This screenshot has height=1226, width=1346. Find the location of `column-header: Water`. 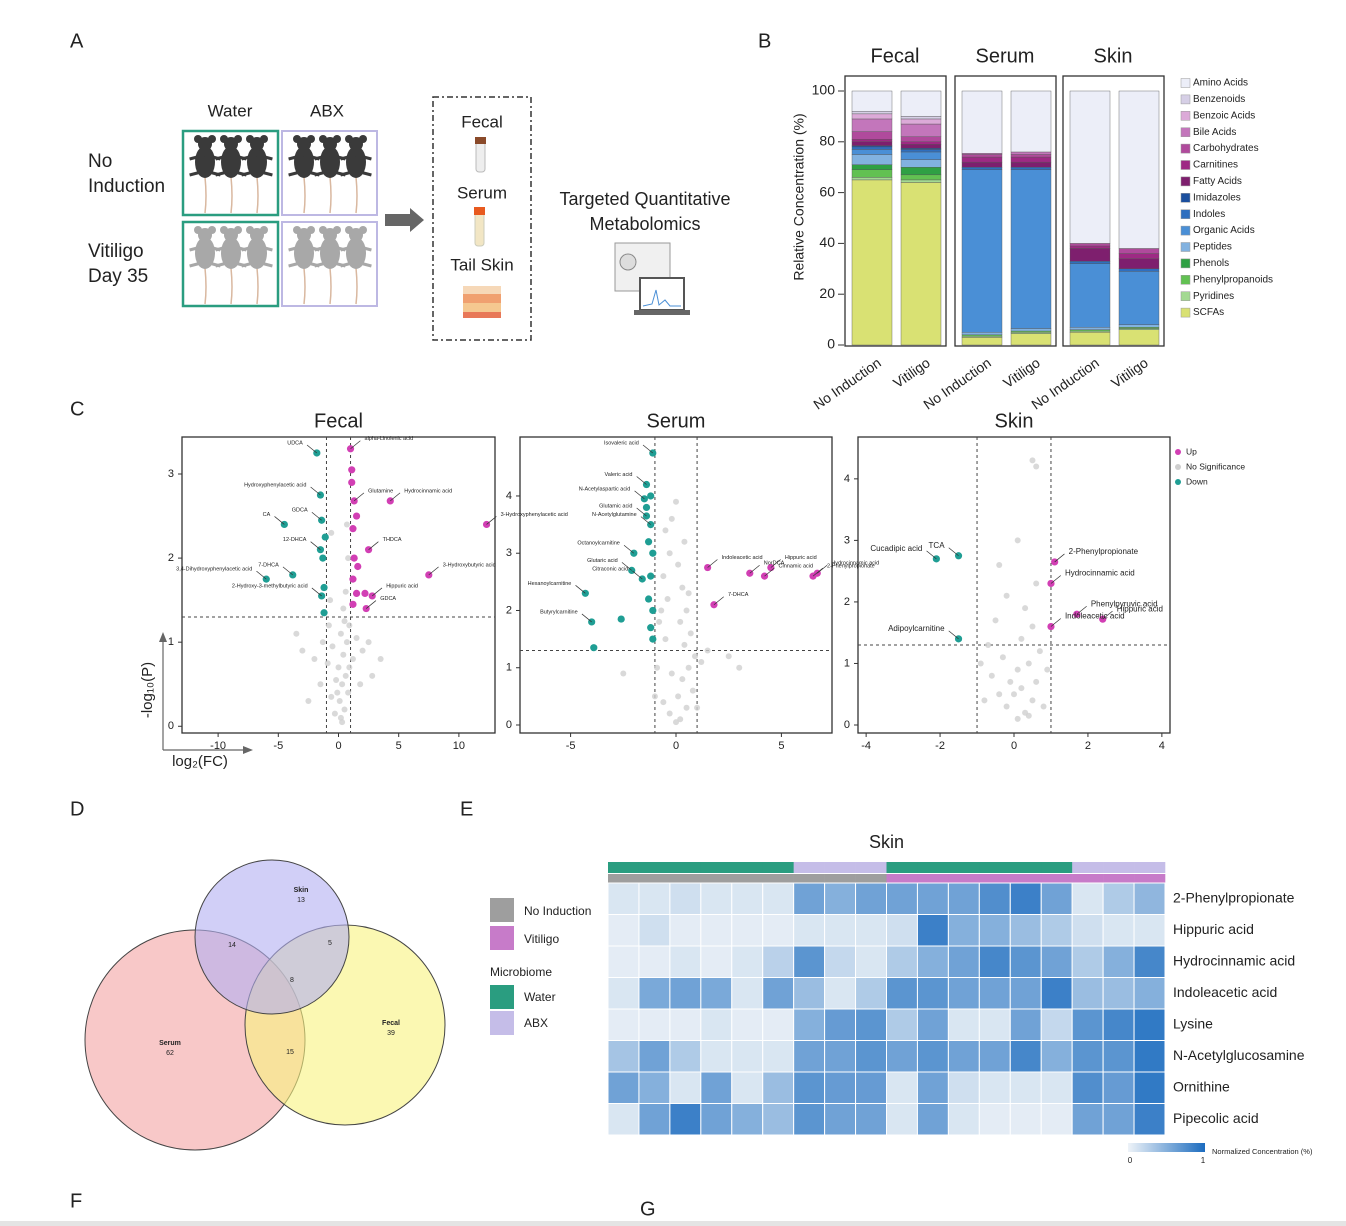

column-header: Water is located at coordinates (230, 110).